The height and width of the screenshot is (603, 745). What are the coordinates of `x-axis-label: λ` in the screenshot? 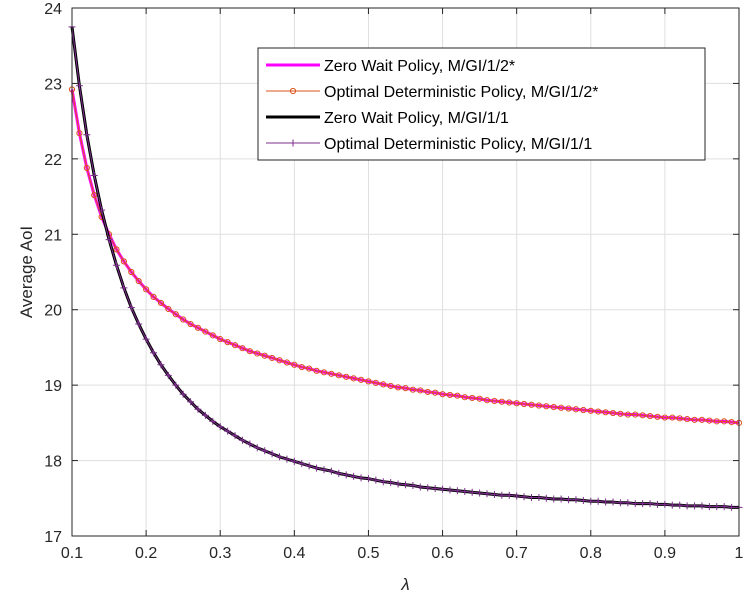 It's located at (404, 584).